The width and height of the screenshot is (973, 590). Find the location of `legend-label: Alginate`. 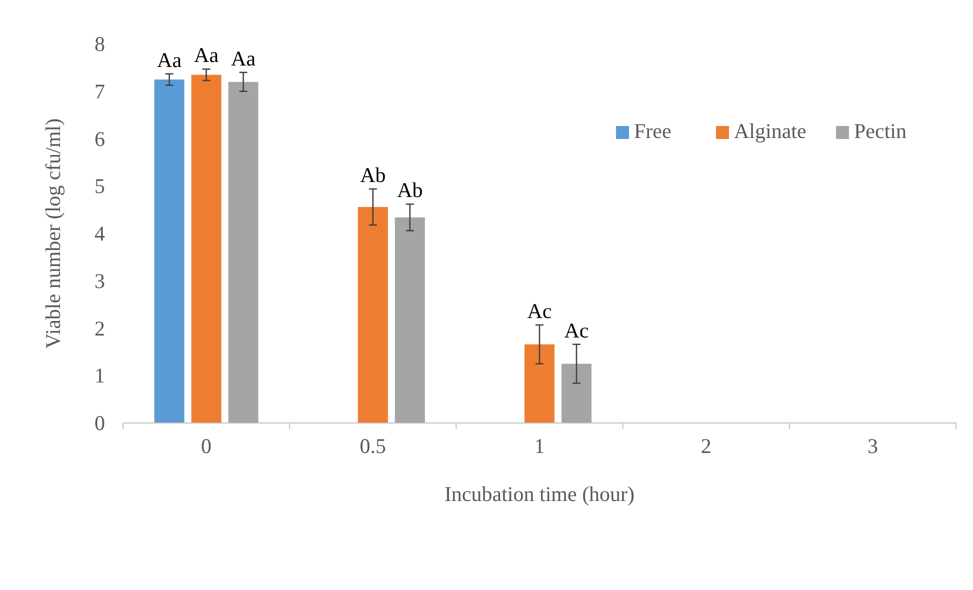

legend-label: Alginate is located at coordinates (770, 131).